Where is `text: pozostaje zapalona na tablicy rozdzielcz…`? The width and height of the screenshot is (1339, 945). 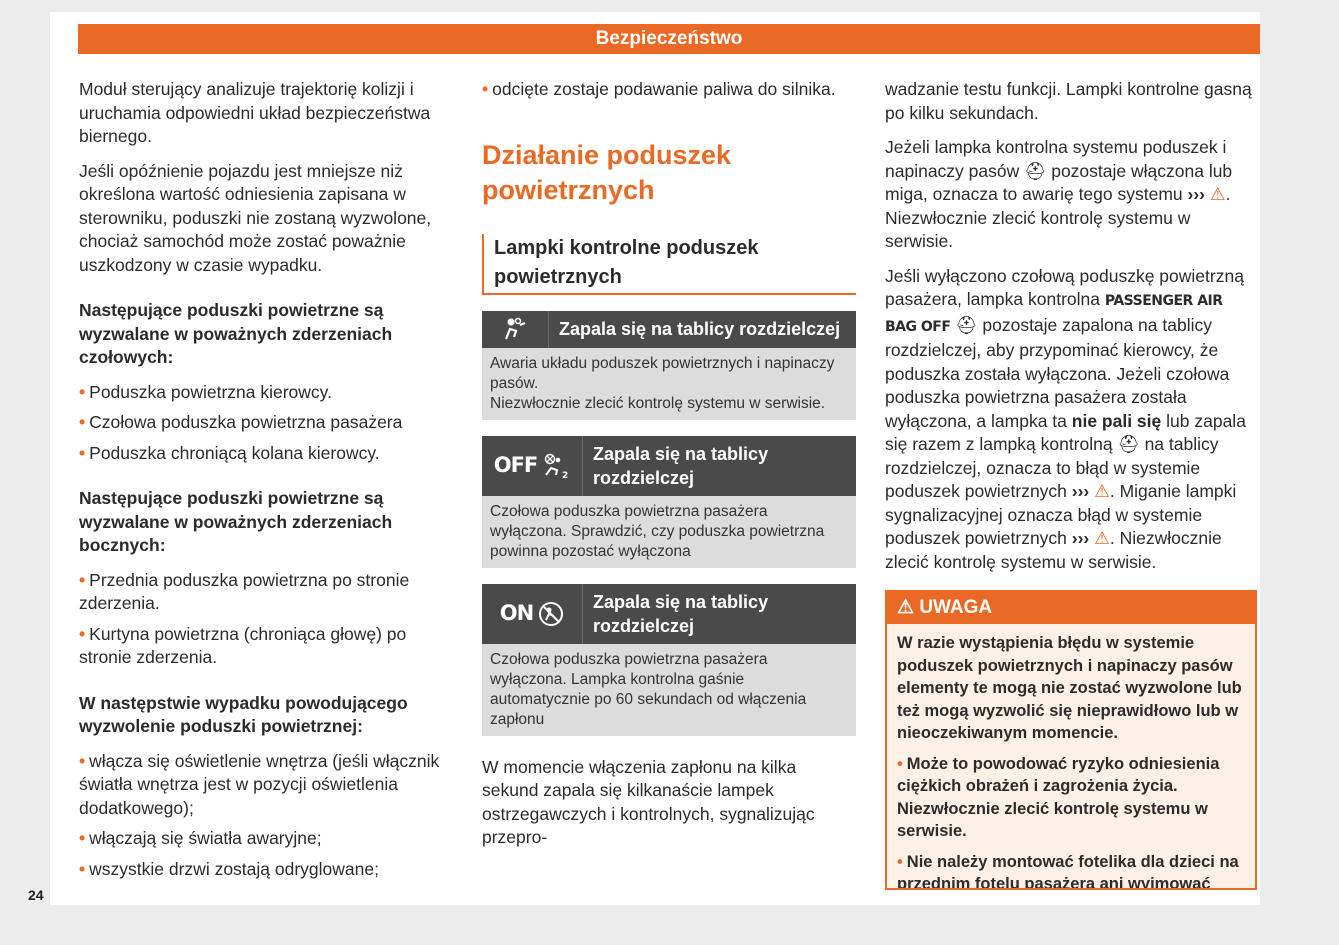 text: pozostaje zapalona na tablicy rozdzielcz… is located at coordinates (1057, 372).